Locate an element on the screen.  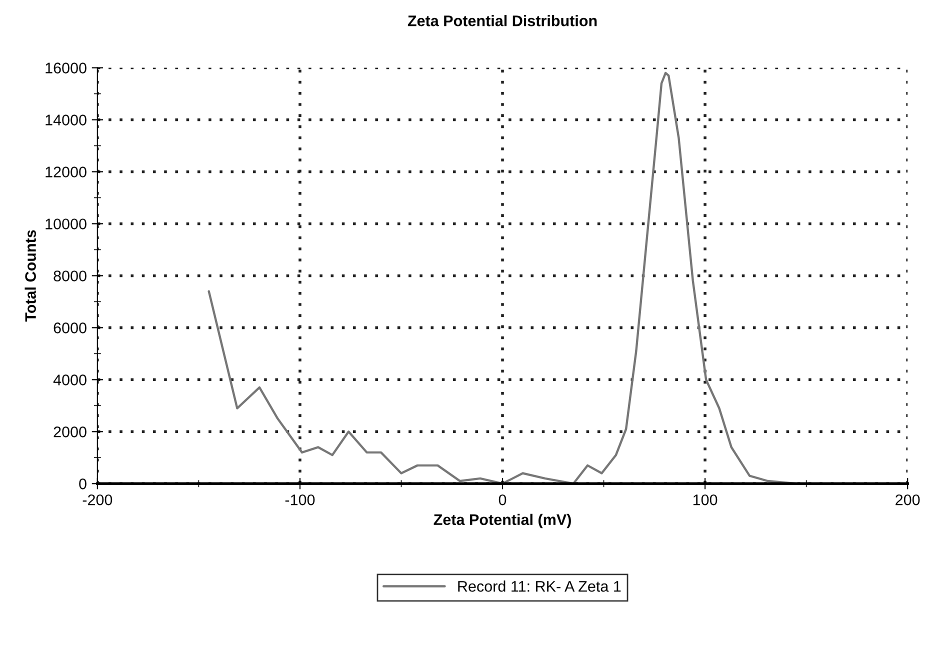
x-tick-label: -100 is located at coordinates (300, 500).